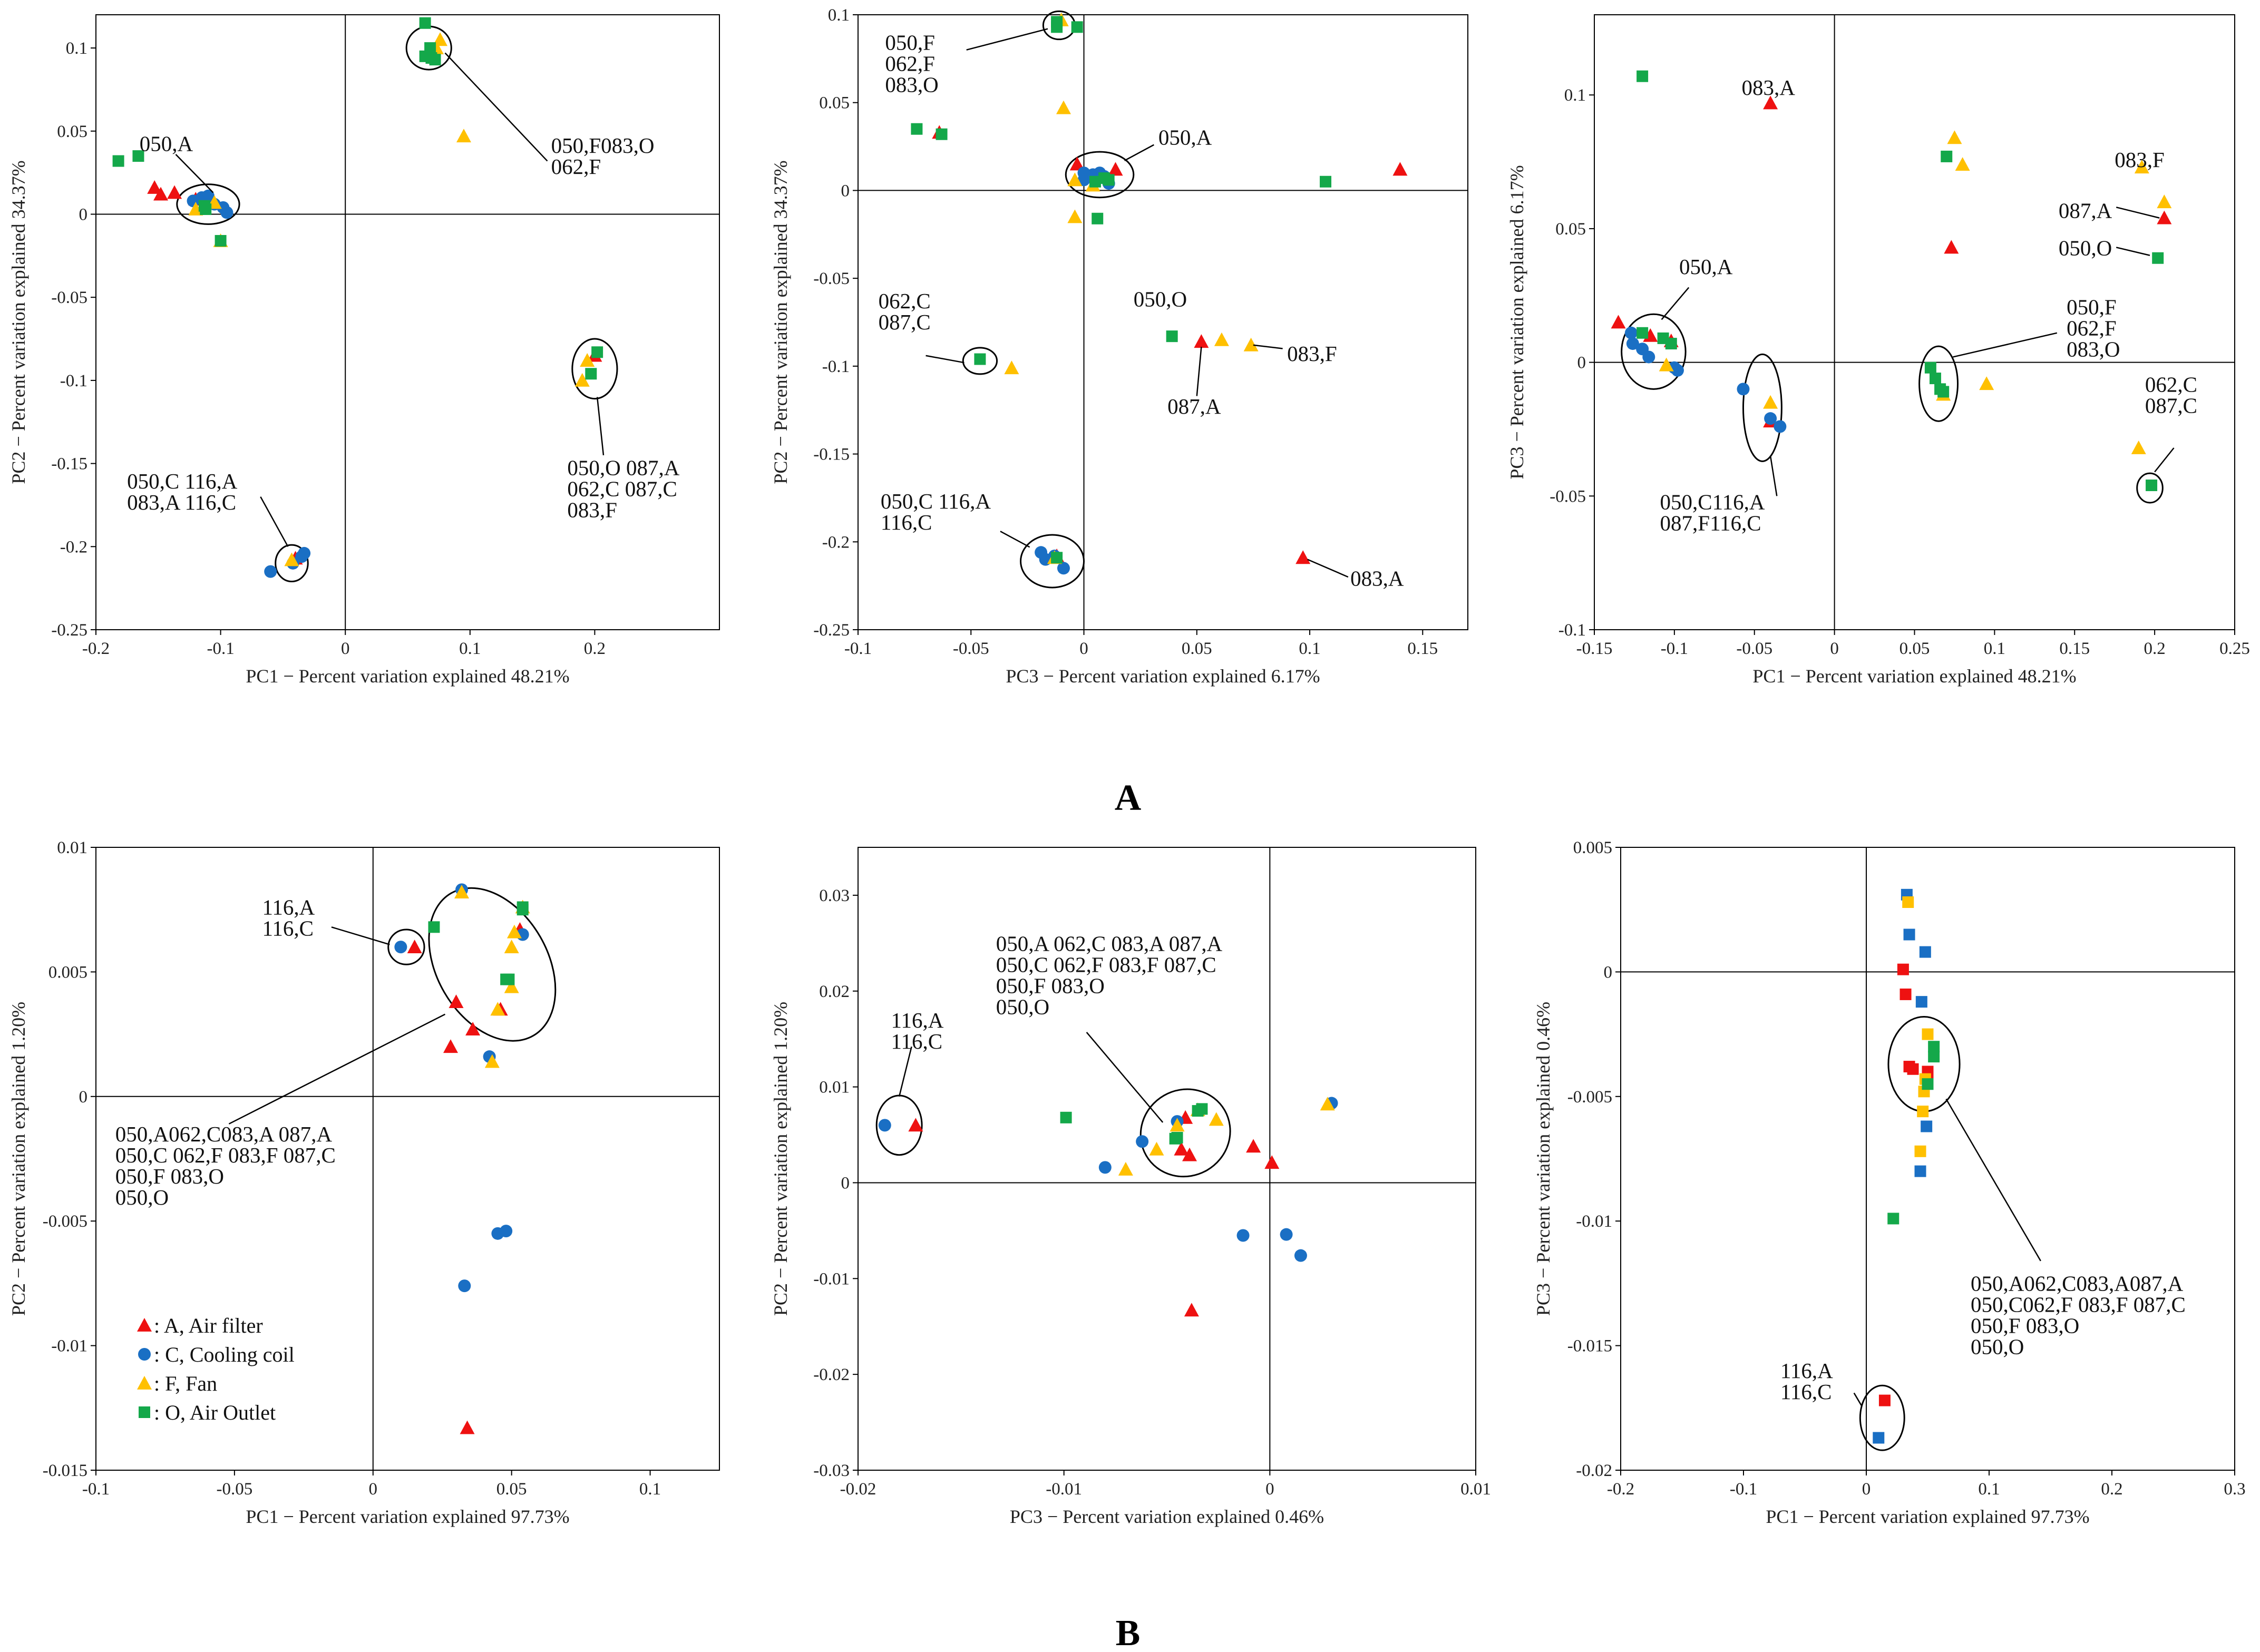 The image size is (2260, 1652). What do you see at coordinates (1064, 1490) in the screenshot?
I see `x-tick-label: -0.01` at bounding box center [1064, 1490].